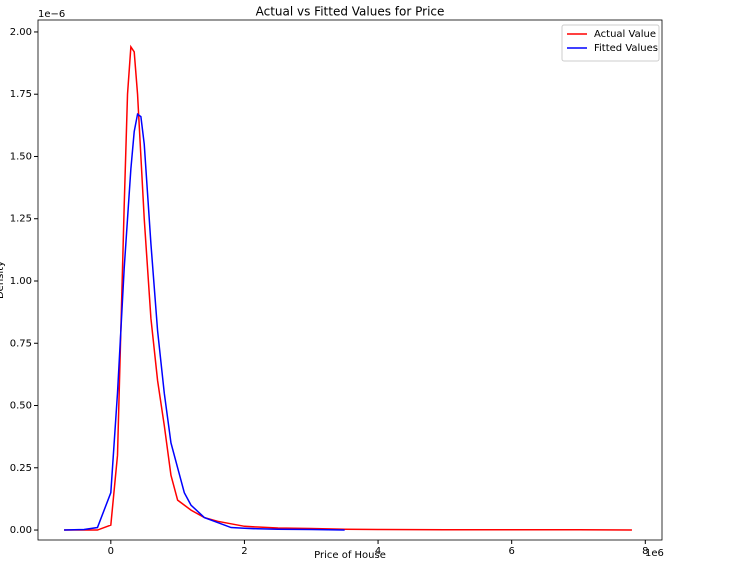  I want to click on y-tick-label: 0.25, so click(21, 468).